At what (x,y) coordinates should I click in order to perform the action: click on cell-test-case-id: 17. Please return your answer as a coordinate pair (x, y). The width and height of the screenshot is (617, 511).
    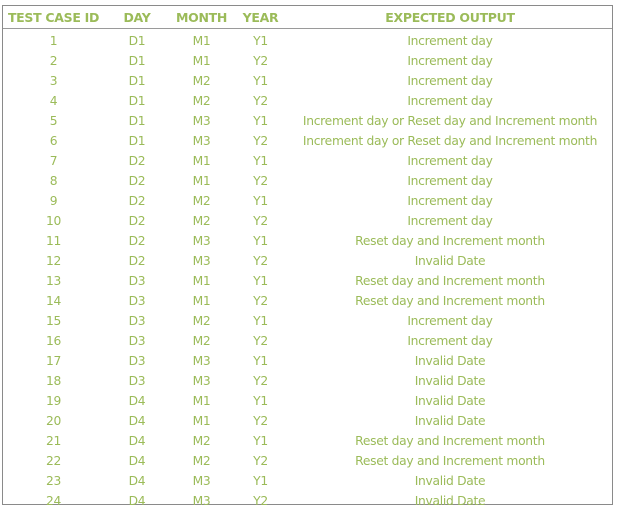
    Looking at the image, I should click on (53, 361).